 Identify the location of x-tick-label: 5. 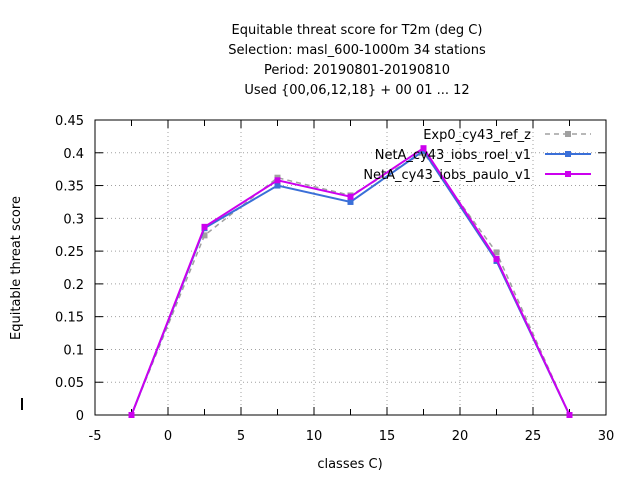
(241, 436).